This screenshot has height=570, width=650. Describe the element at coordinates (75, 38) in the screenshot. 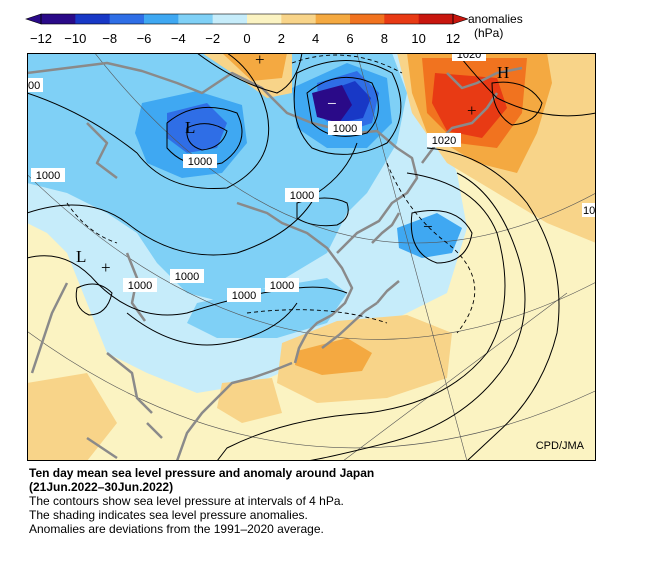

I see `colorbar-tick-label: −10` at that location.